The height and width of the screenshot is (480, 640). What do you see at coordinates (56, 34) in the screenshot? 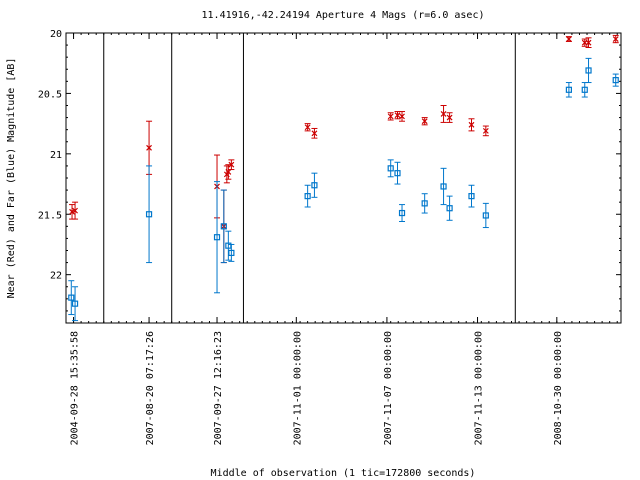
I see `y-tick-label: 20` at bounding box center [56, 34].